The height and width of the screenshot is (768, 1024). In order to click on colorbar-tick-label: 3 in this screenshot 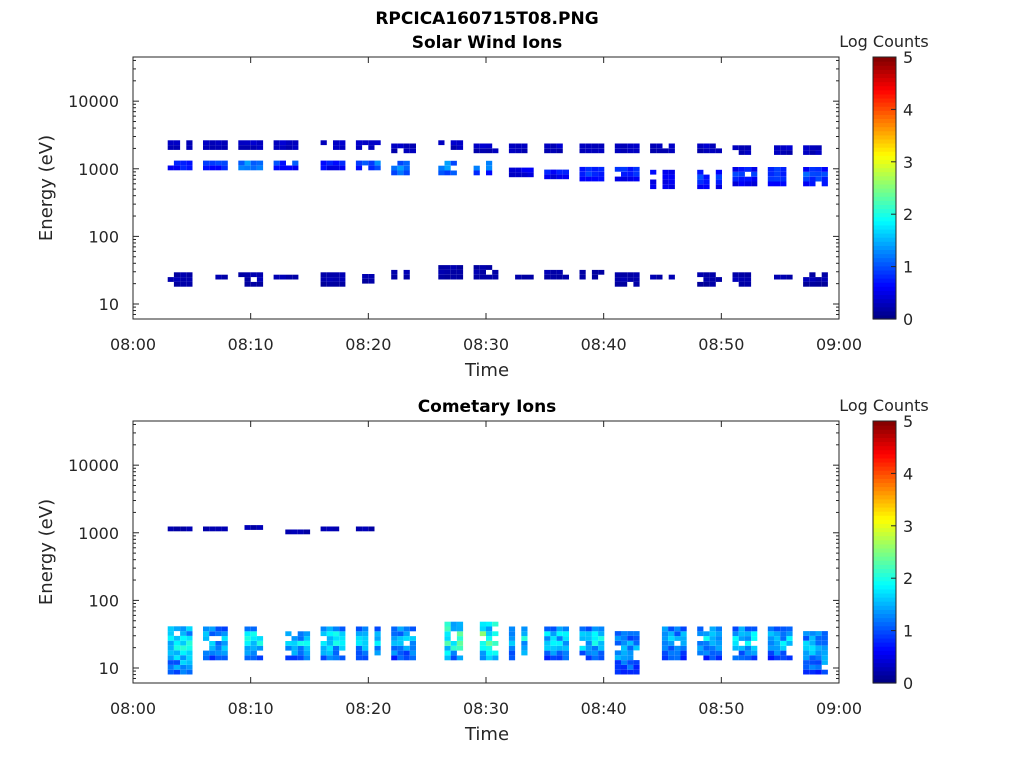, I will do `click(908, 526)`.